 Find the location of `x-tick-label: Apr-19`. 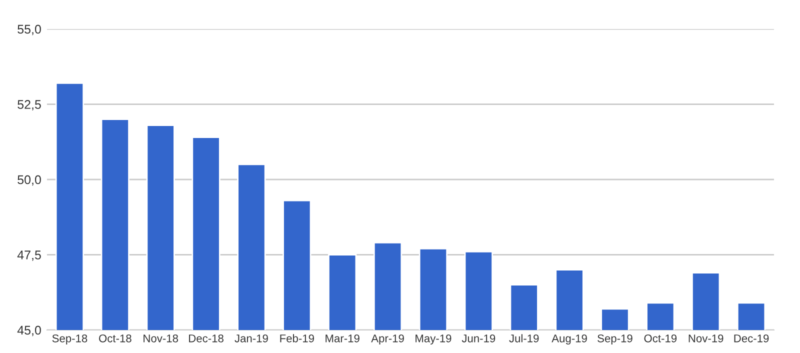

x-tick-label: Apr-19 is located at coordinates (387, 339).